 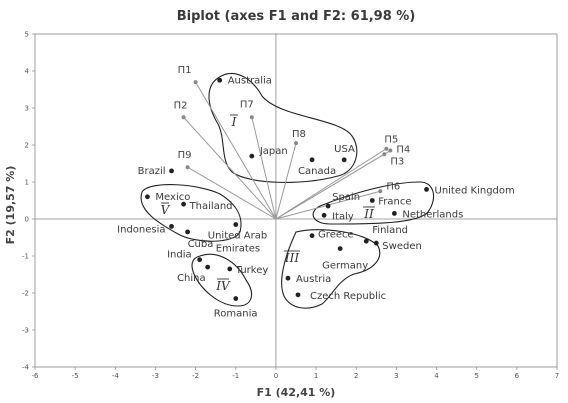 What do you see at coordinates (517, 376) in the screenshot?
I see `x-tick-label: 6` at bounding box center [517, 376].